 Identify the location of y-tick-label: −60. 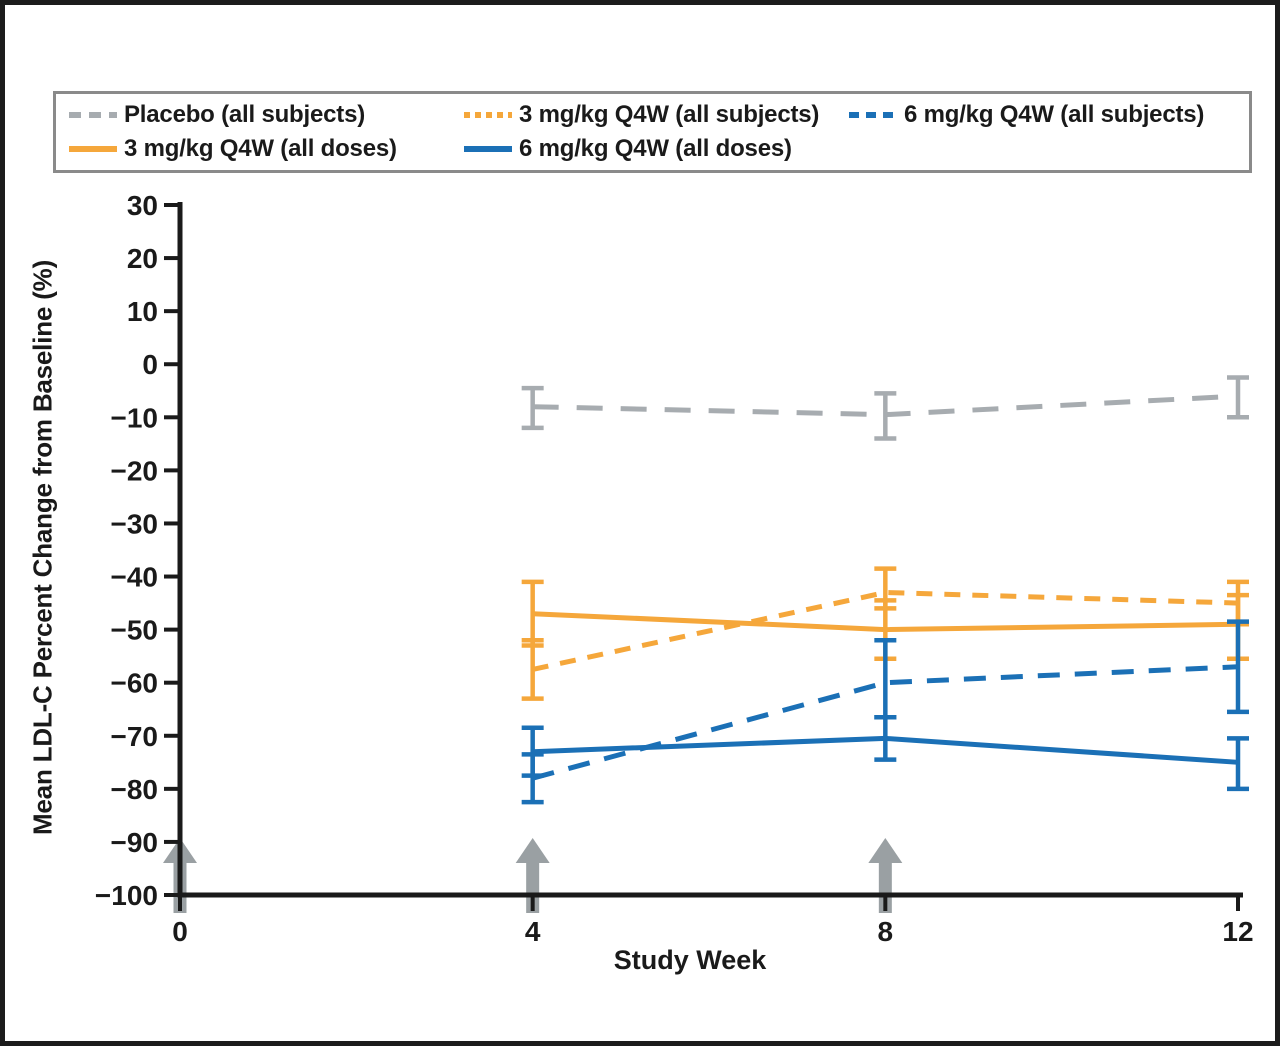
(135, 683).